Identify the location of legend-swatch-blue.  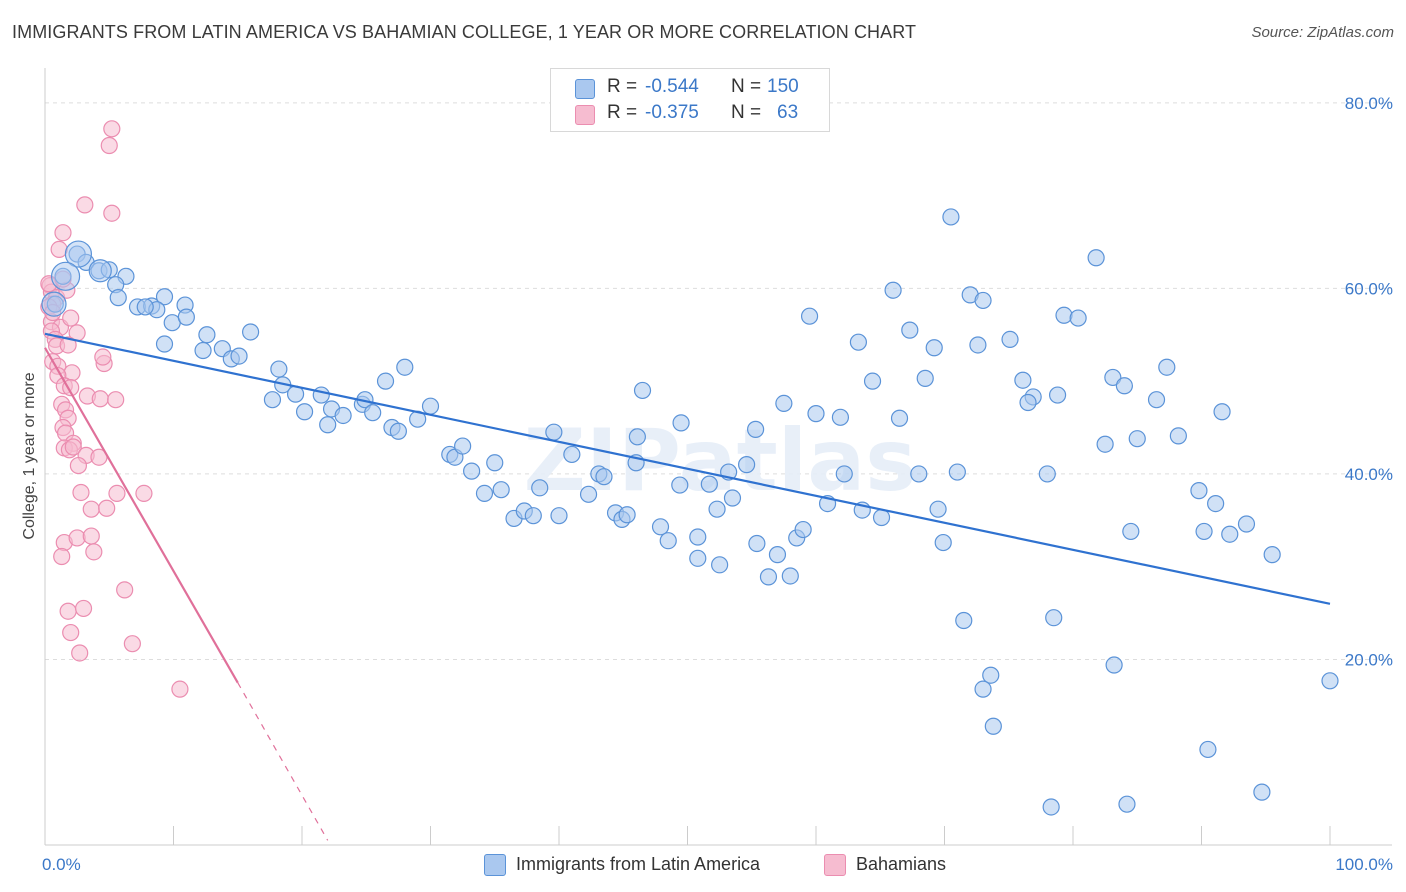
(585, 89).